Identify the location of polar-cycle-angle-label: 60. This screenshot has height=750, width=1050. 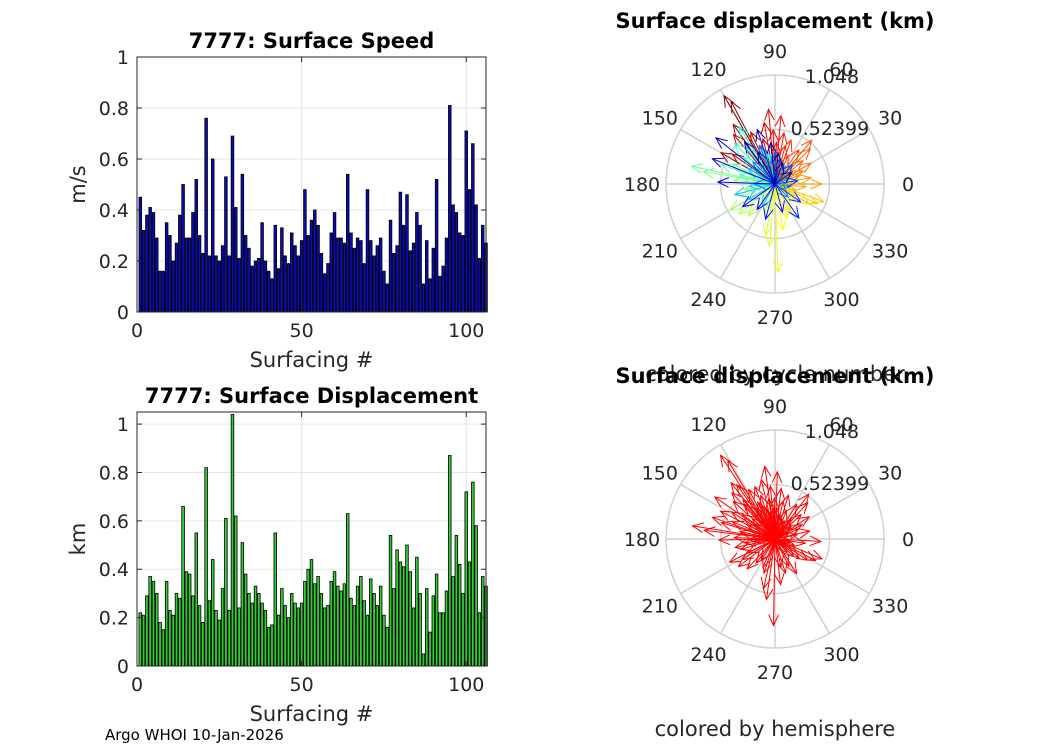
(841, 70).